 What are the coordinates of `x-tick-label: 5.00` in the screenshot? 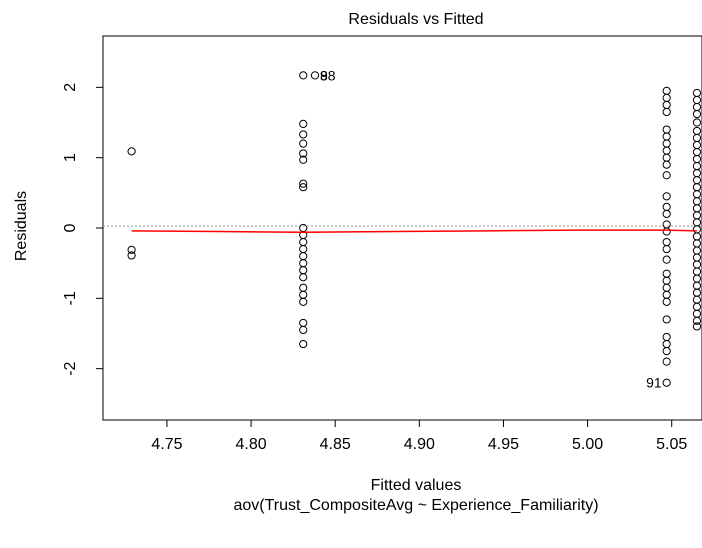 It's located at (587, 444).